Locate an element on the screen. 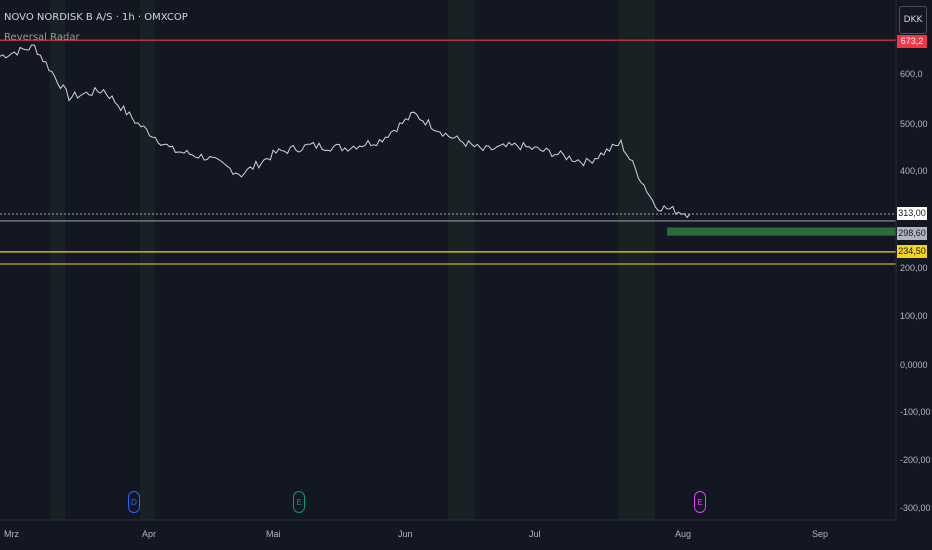 This screenshot has height=550, width=932. price-tick-label: 100,00 is located at coordinates (914, 316).